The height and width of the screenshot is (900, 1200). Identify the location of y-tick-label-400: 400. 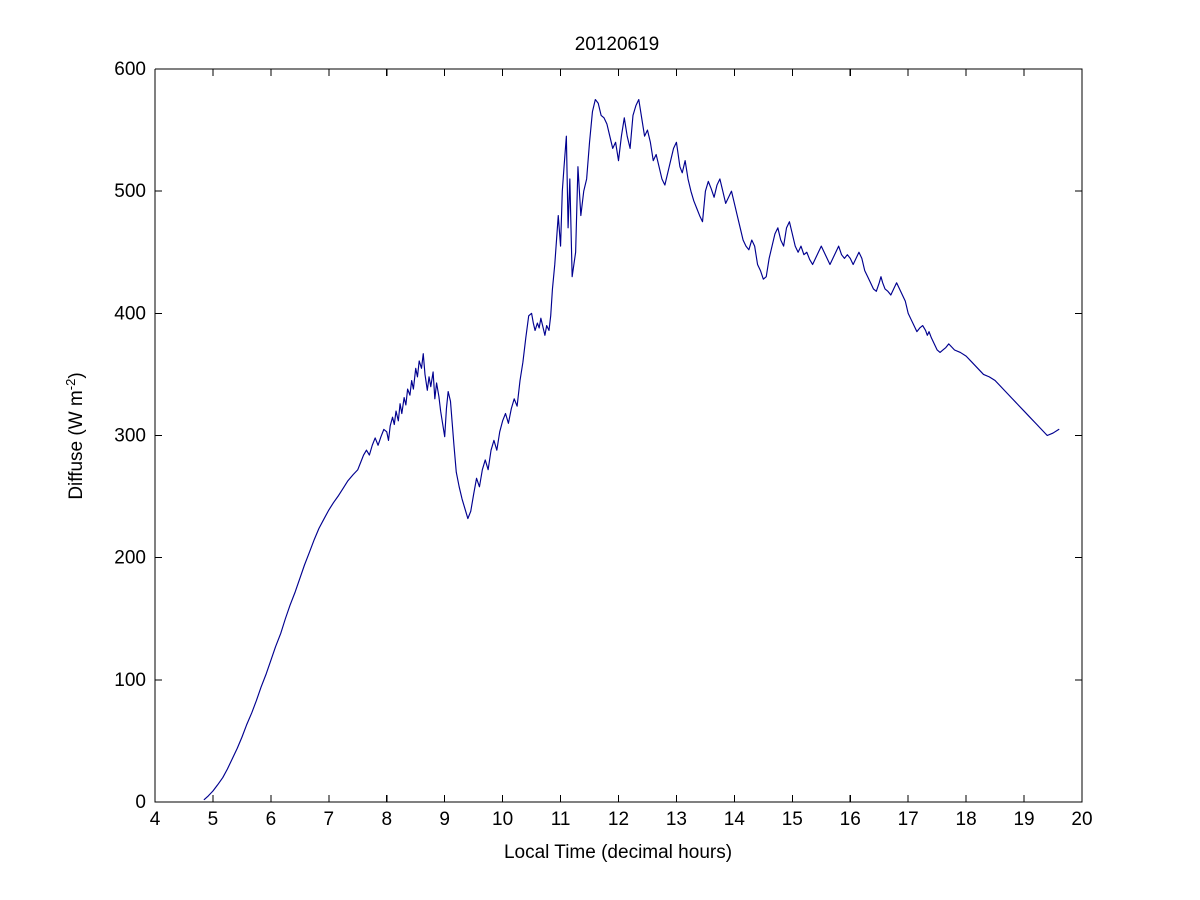
(130, 313).